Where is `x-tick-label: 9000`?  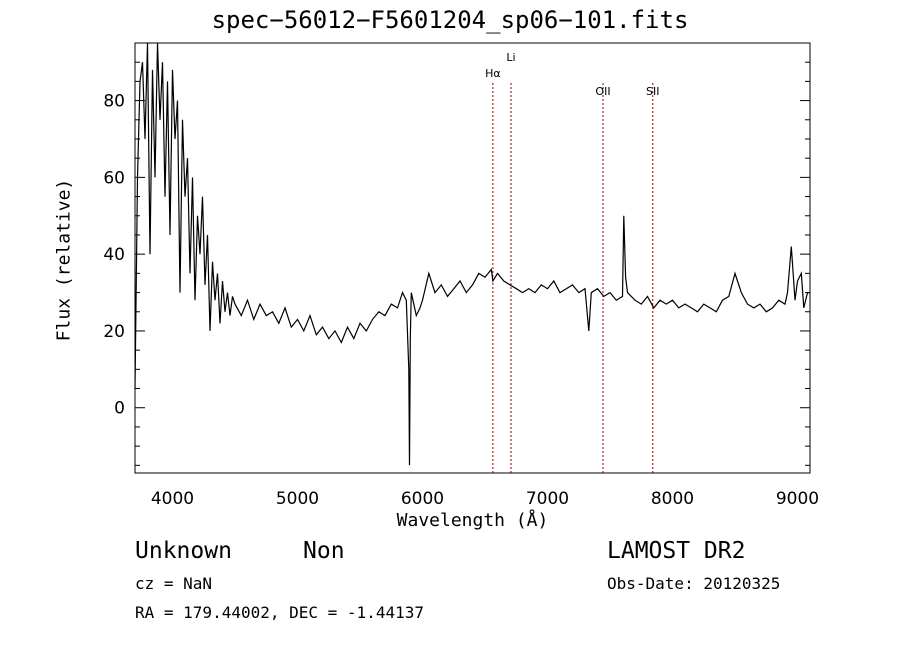
x-tick-label: 9000 is located at coordinates (797, 499).